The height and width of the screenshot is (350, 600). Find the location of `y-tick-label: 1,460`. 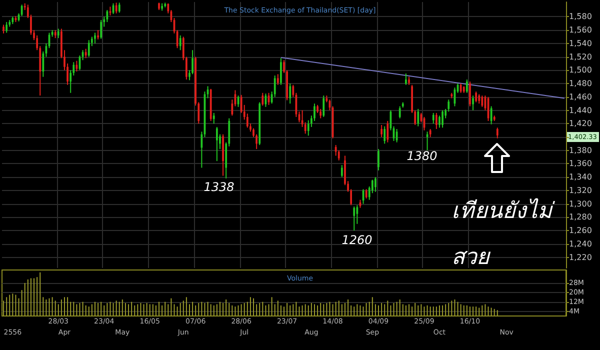

y-tick-label: 1,460 is located at coordinates (580, 97).